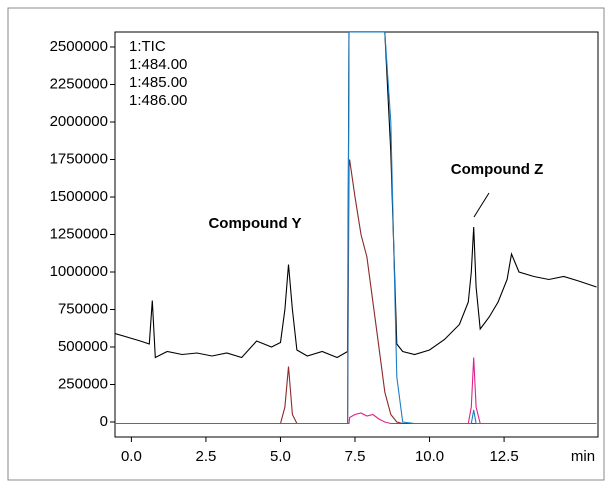  Describe the element at coordinates (429, 456) in the screenshot. I see `x-tick-label: 10.0` at that location.